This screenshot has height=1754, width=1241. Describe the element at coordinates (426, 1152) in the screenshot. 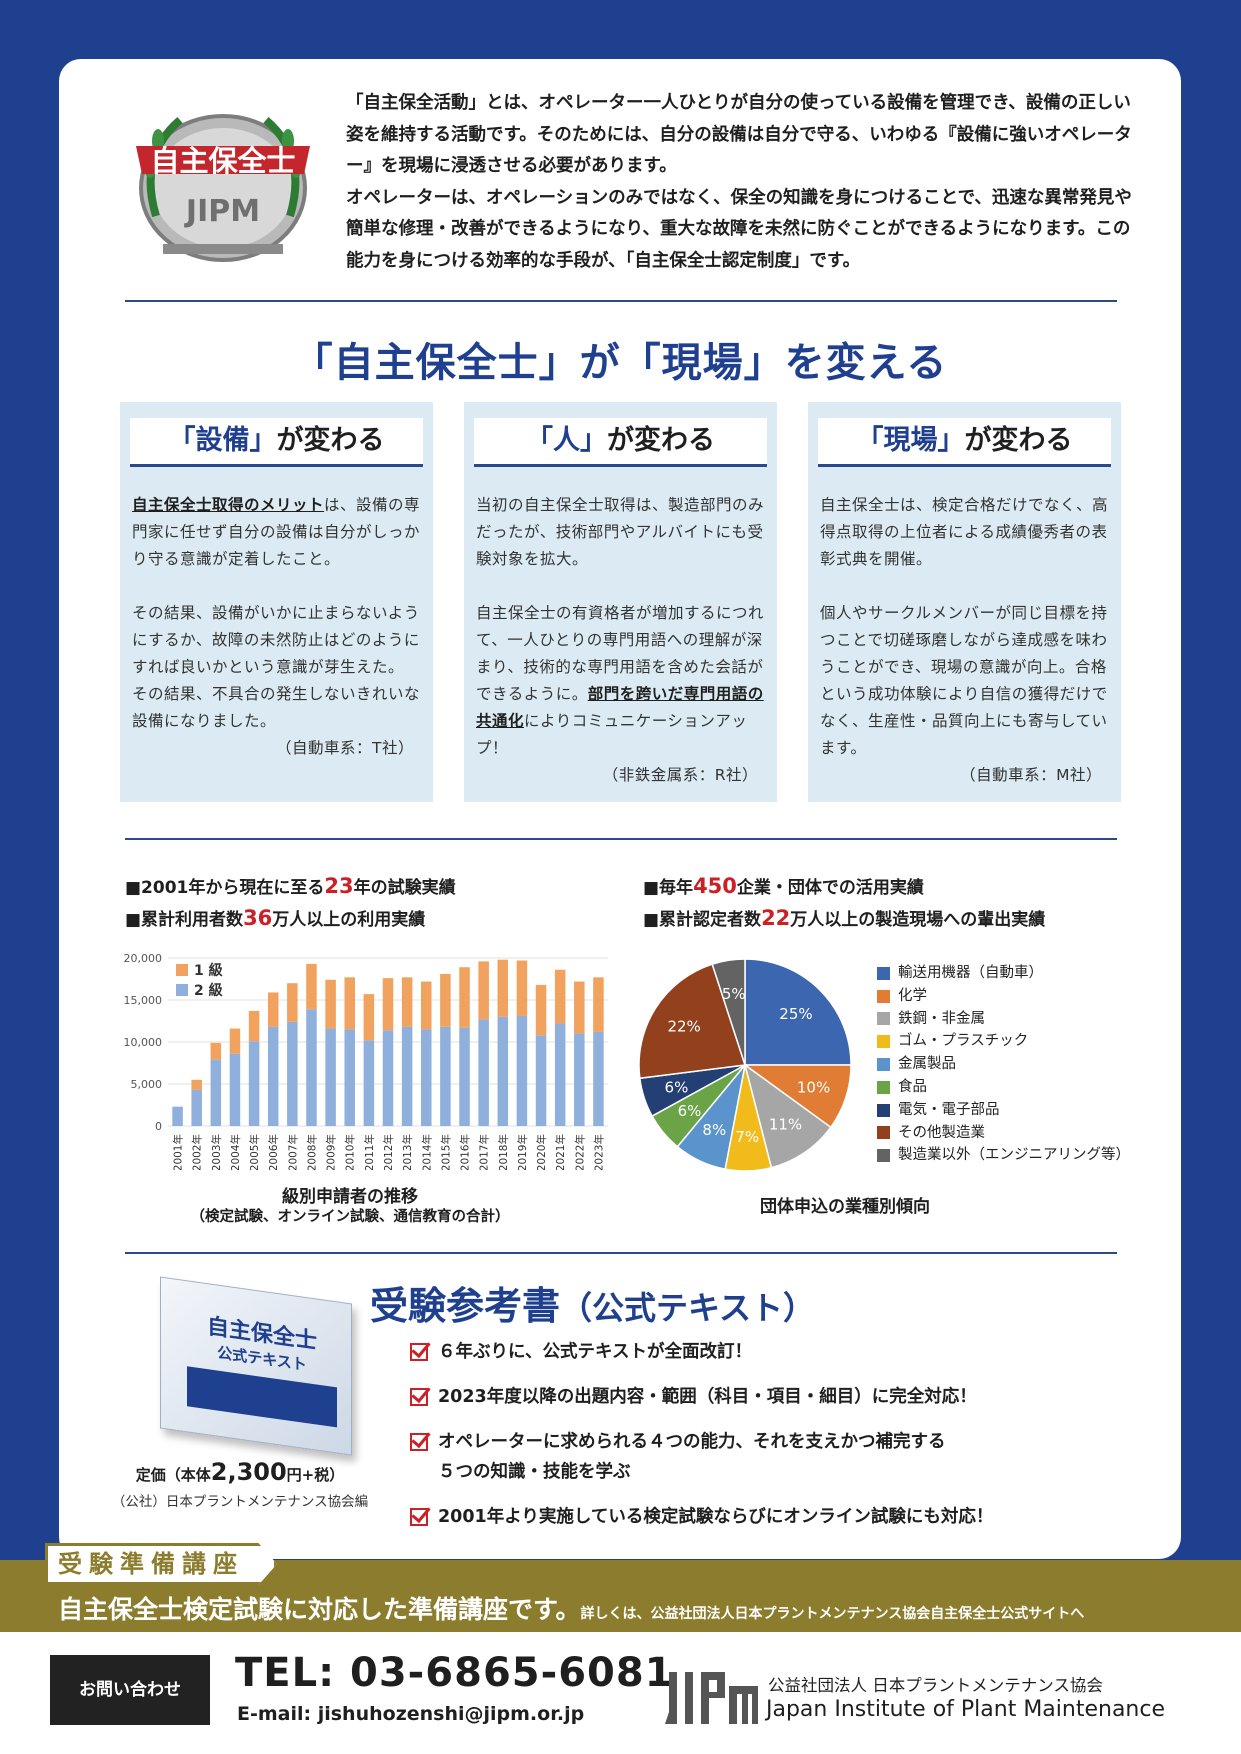

I see `x-tick-label: 2014年` at that location.